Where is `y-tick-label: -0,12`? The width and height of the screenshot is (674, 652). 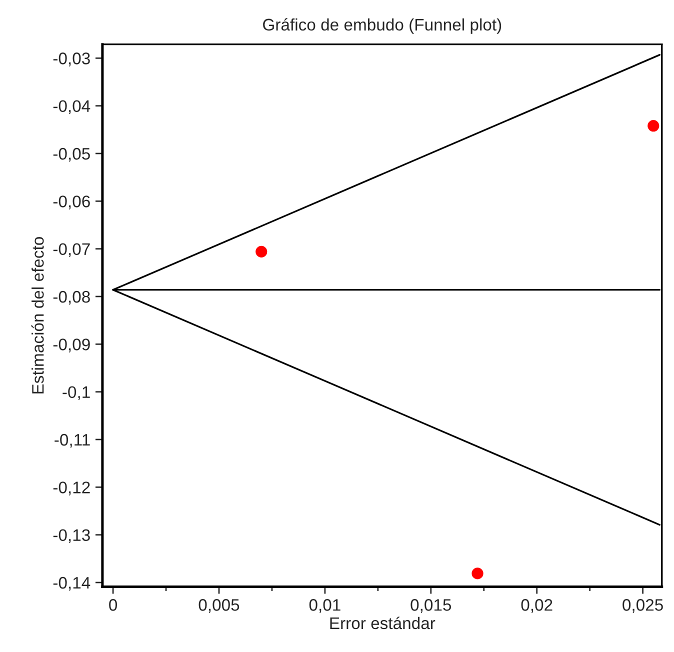 y-tick-label: -0,12 is located at coordinates (71, 489).